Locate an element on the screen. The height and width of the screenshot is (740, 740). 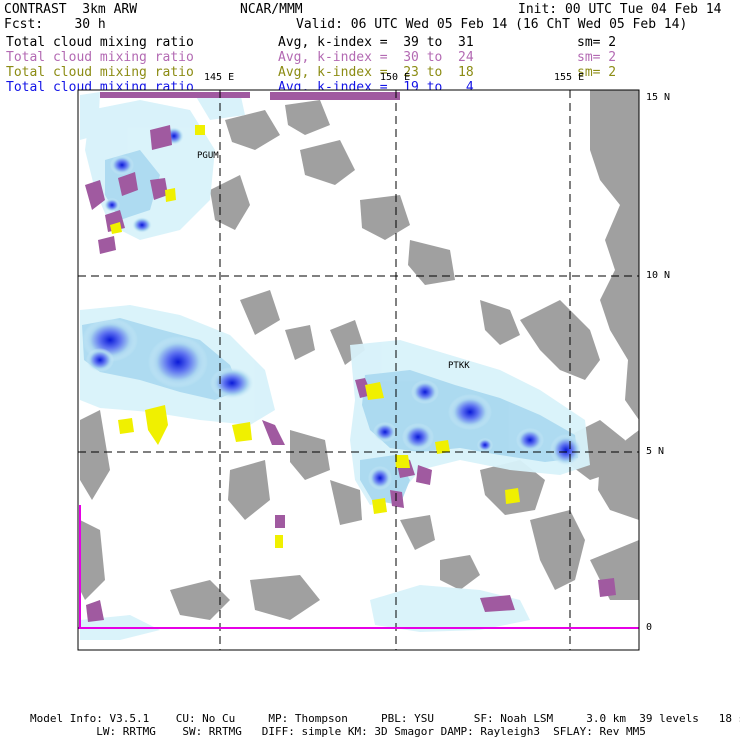
legend-sm-1: sm= 2 is located at coordinates (597, 42).